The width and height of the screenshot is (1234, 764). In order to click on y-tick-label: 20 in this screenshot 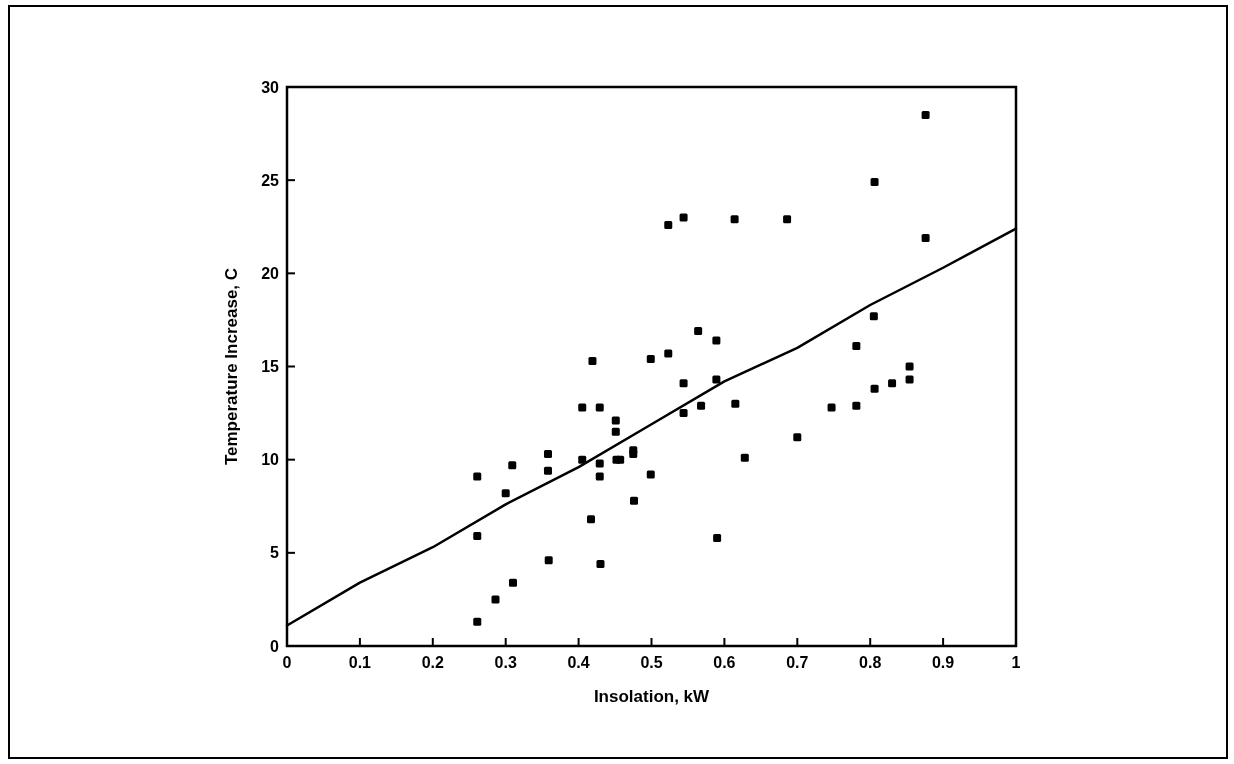, I will do `click(270, 273)`.